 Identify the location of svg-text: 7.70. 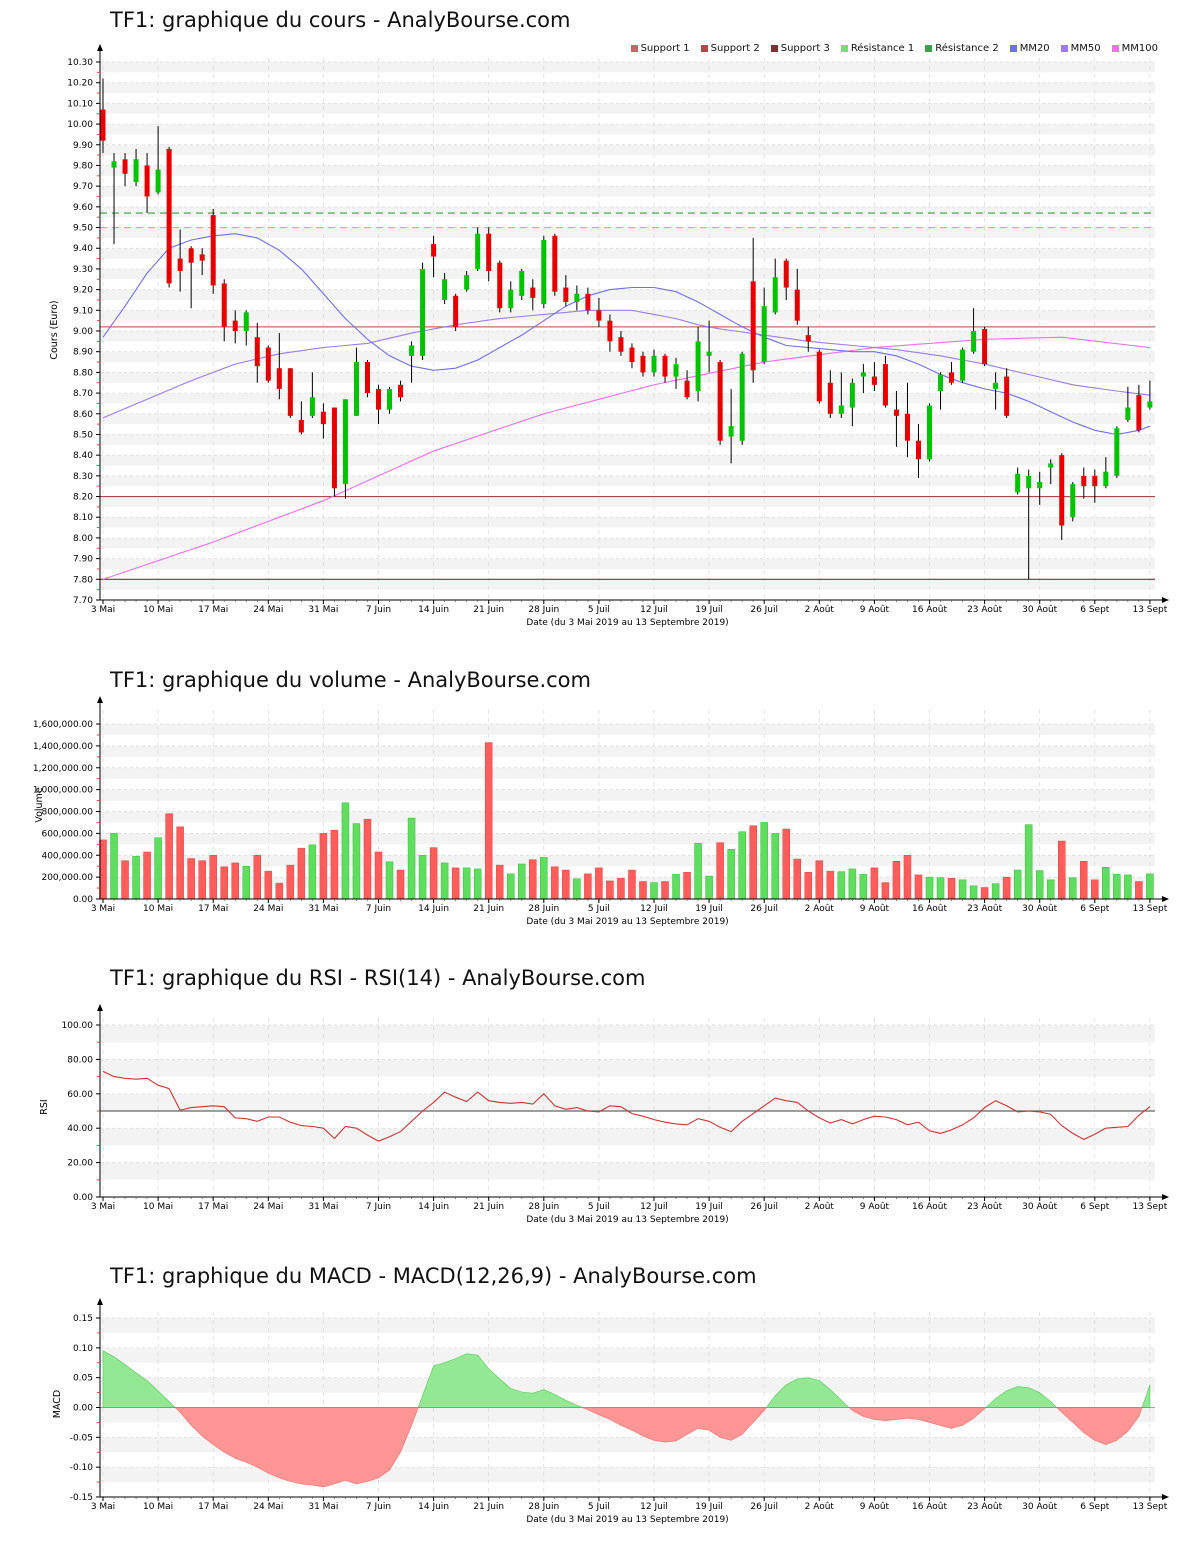
(83, 601).